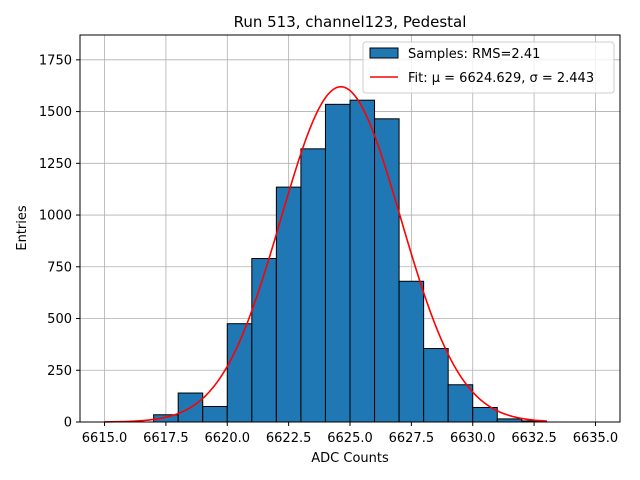 This screenshot has height=480, width=640. I want to click on legend-fit-label: Fit: μ = 6624.629, σ = 2.443, so click(501, 78).